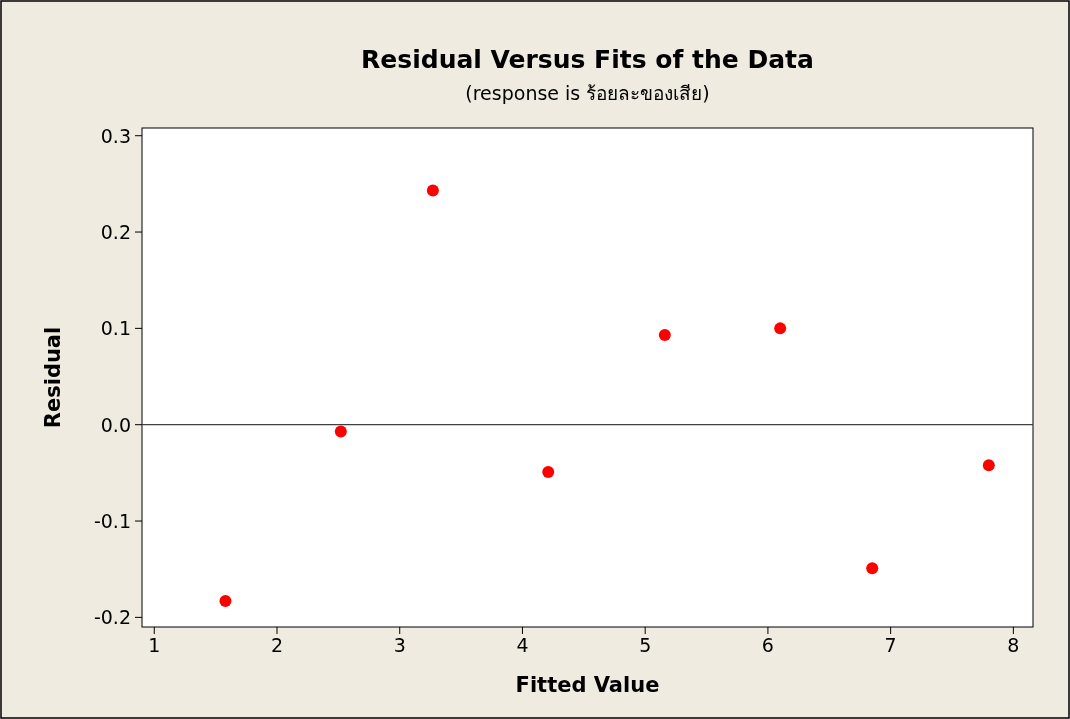  What do you see at coordinates (115, 424) in the screenshot?
I see `y-tick-label: 0.0` at bounding box center [115, 424].